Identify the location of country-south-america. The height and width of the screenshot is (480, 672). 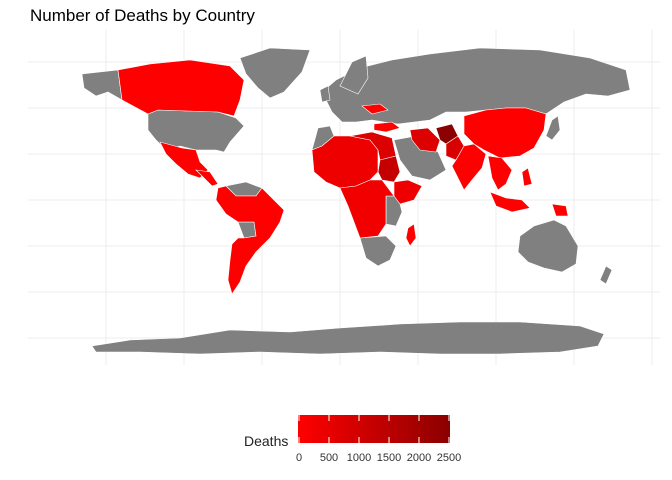
(250, 240).